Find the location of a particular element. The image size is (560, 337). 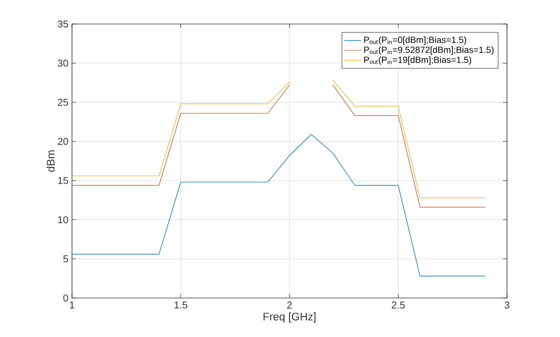

x-axis-title: Freq [GHz] is located at coordinates (290, 317).